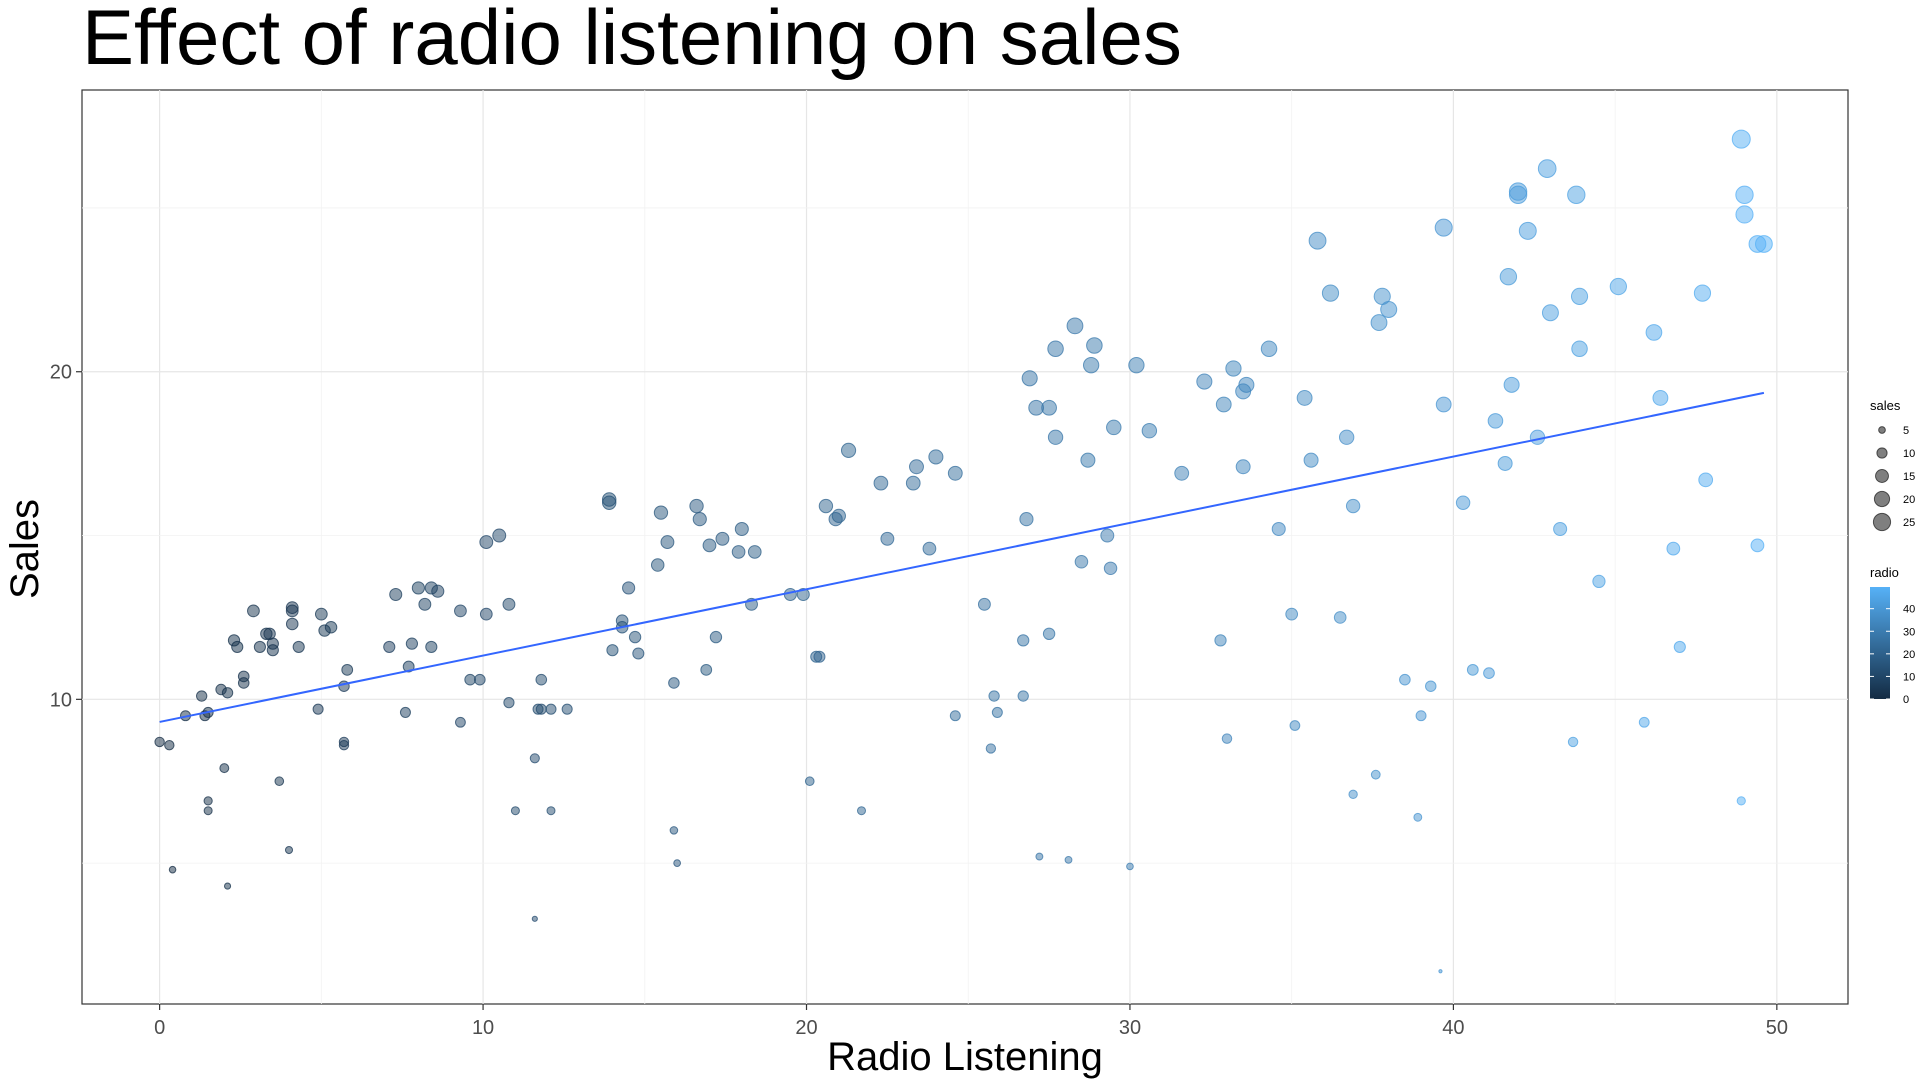  I want to click on x-axis-ticks: 0 10 20 30 40 50, so click(971, 1021).